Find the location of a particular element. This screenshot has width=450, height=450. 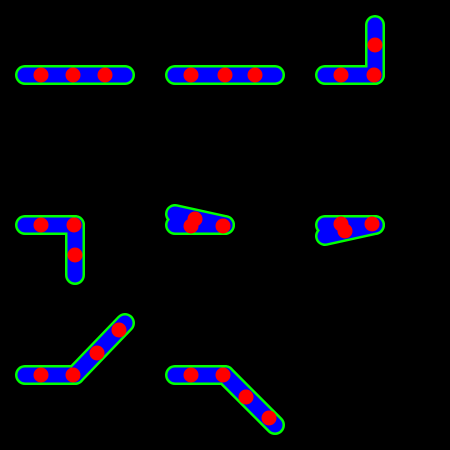

figure-straight is located at coordinates (75, 75).